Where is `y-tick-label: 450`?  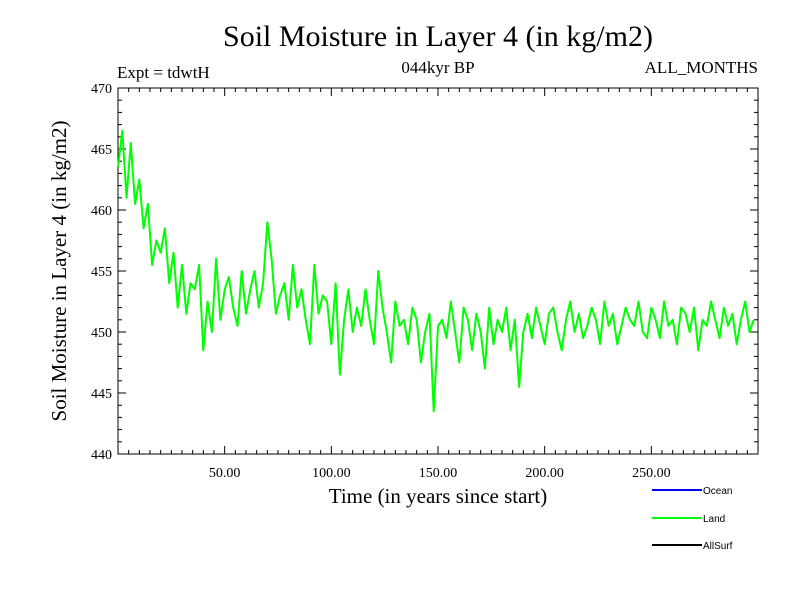 y-tick-label: 450 is located at coordinates (101, 333).